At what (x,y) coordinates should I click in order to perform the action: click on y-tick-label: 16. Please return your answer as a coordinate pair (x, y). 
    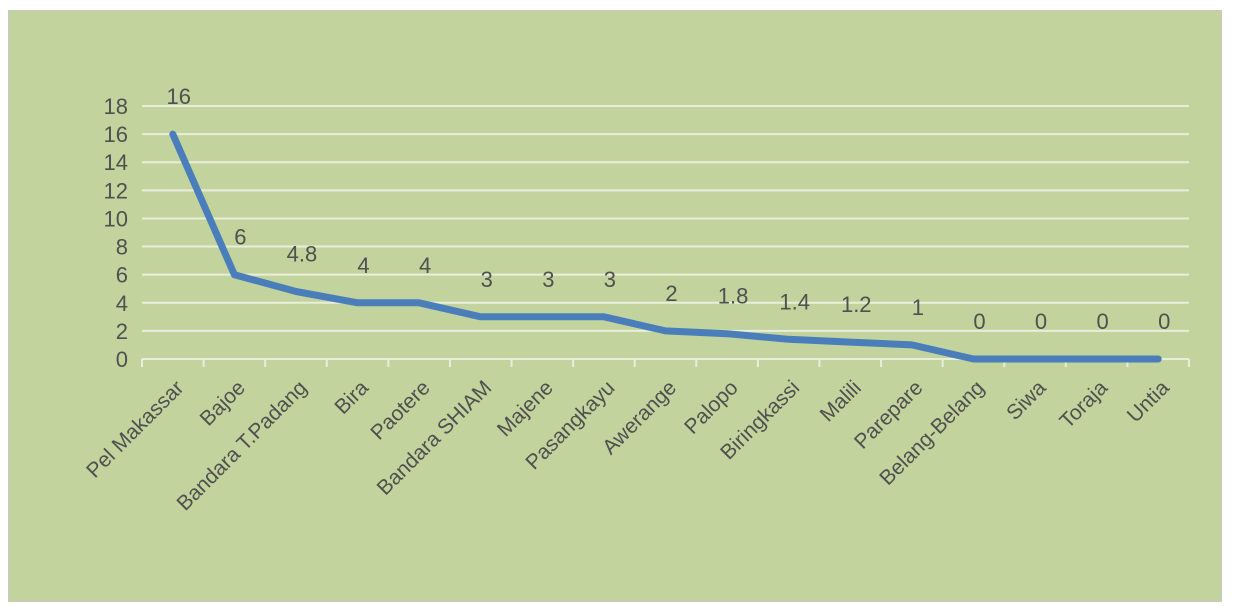
    Looking at the image, I should click on (116, 134).